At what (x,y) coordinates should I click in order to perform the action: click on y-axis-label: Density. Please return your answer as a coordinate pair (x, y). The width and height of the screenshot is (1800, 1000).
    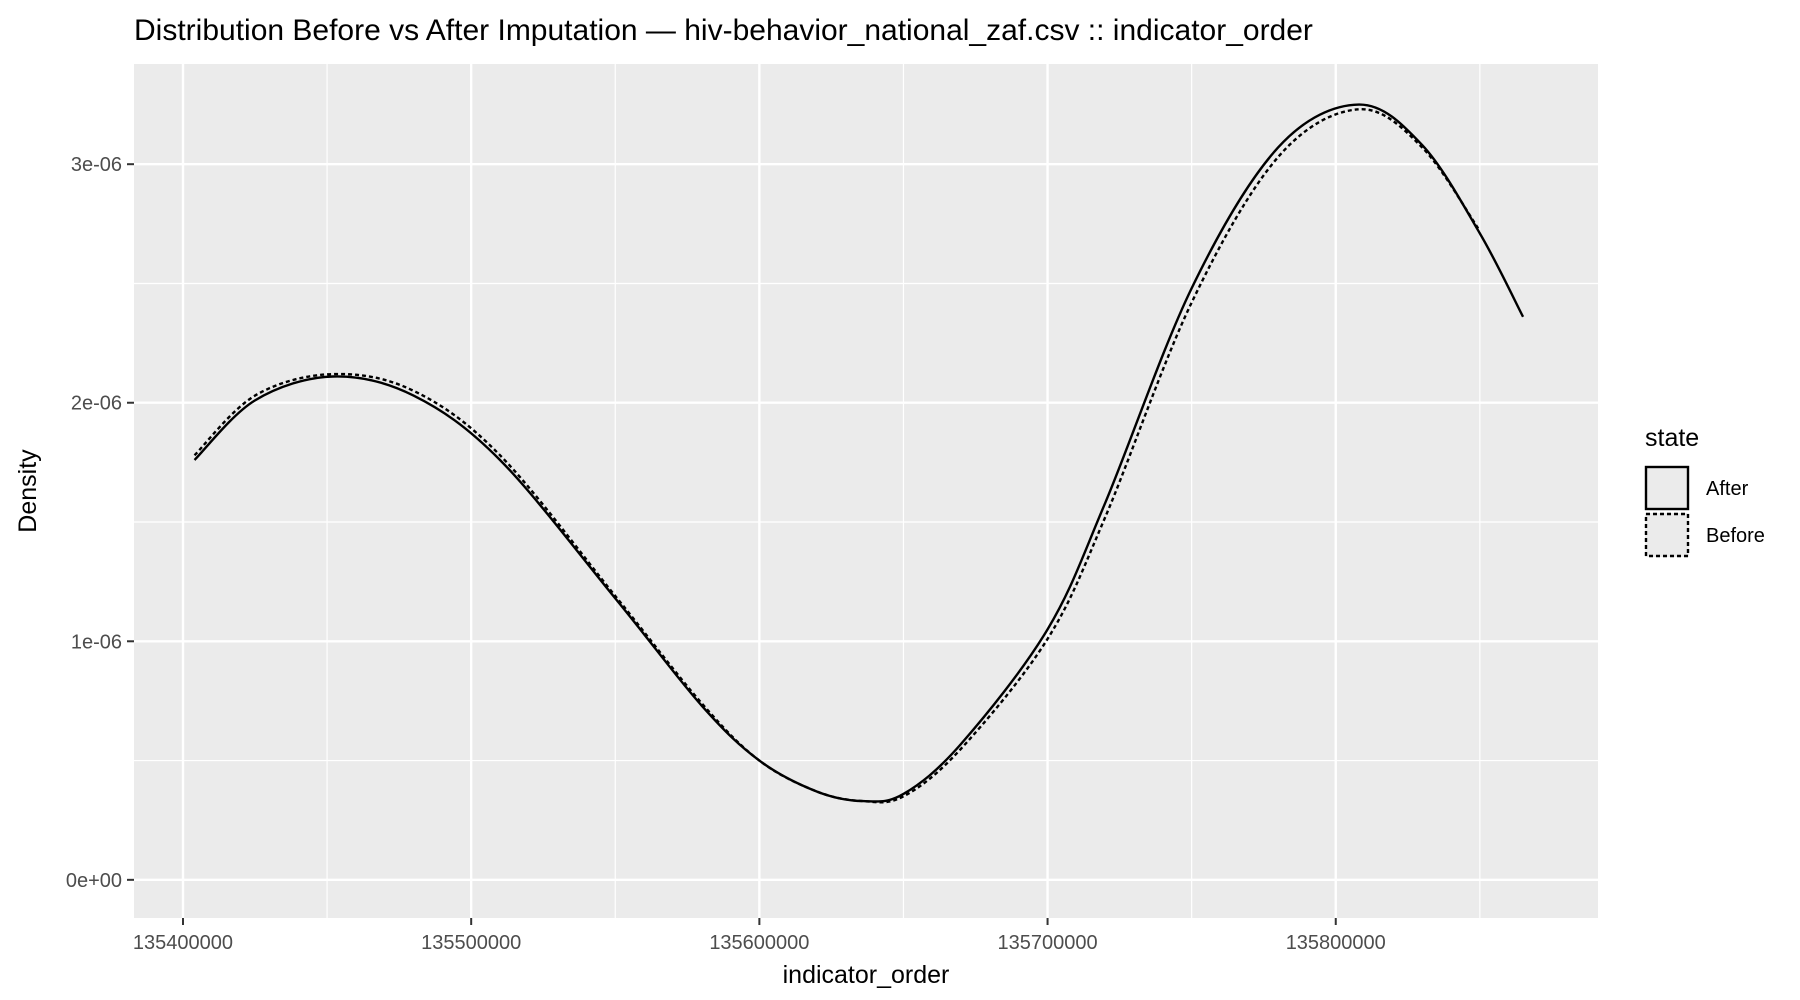
    Looking at the image, I should click on (28, 491).